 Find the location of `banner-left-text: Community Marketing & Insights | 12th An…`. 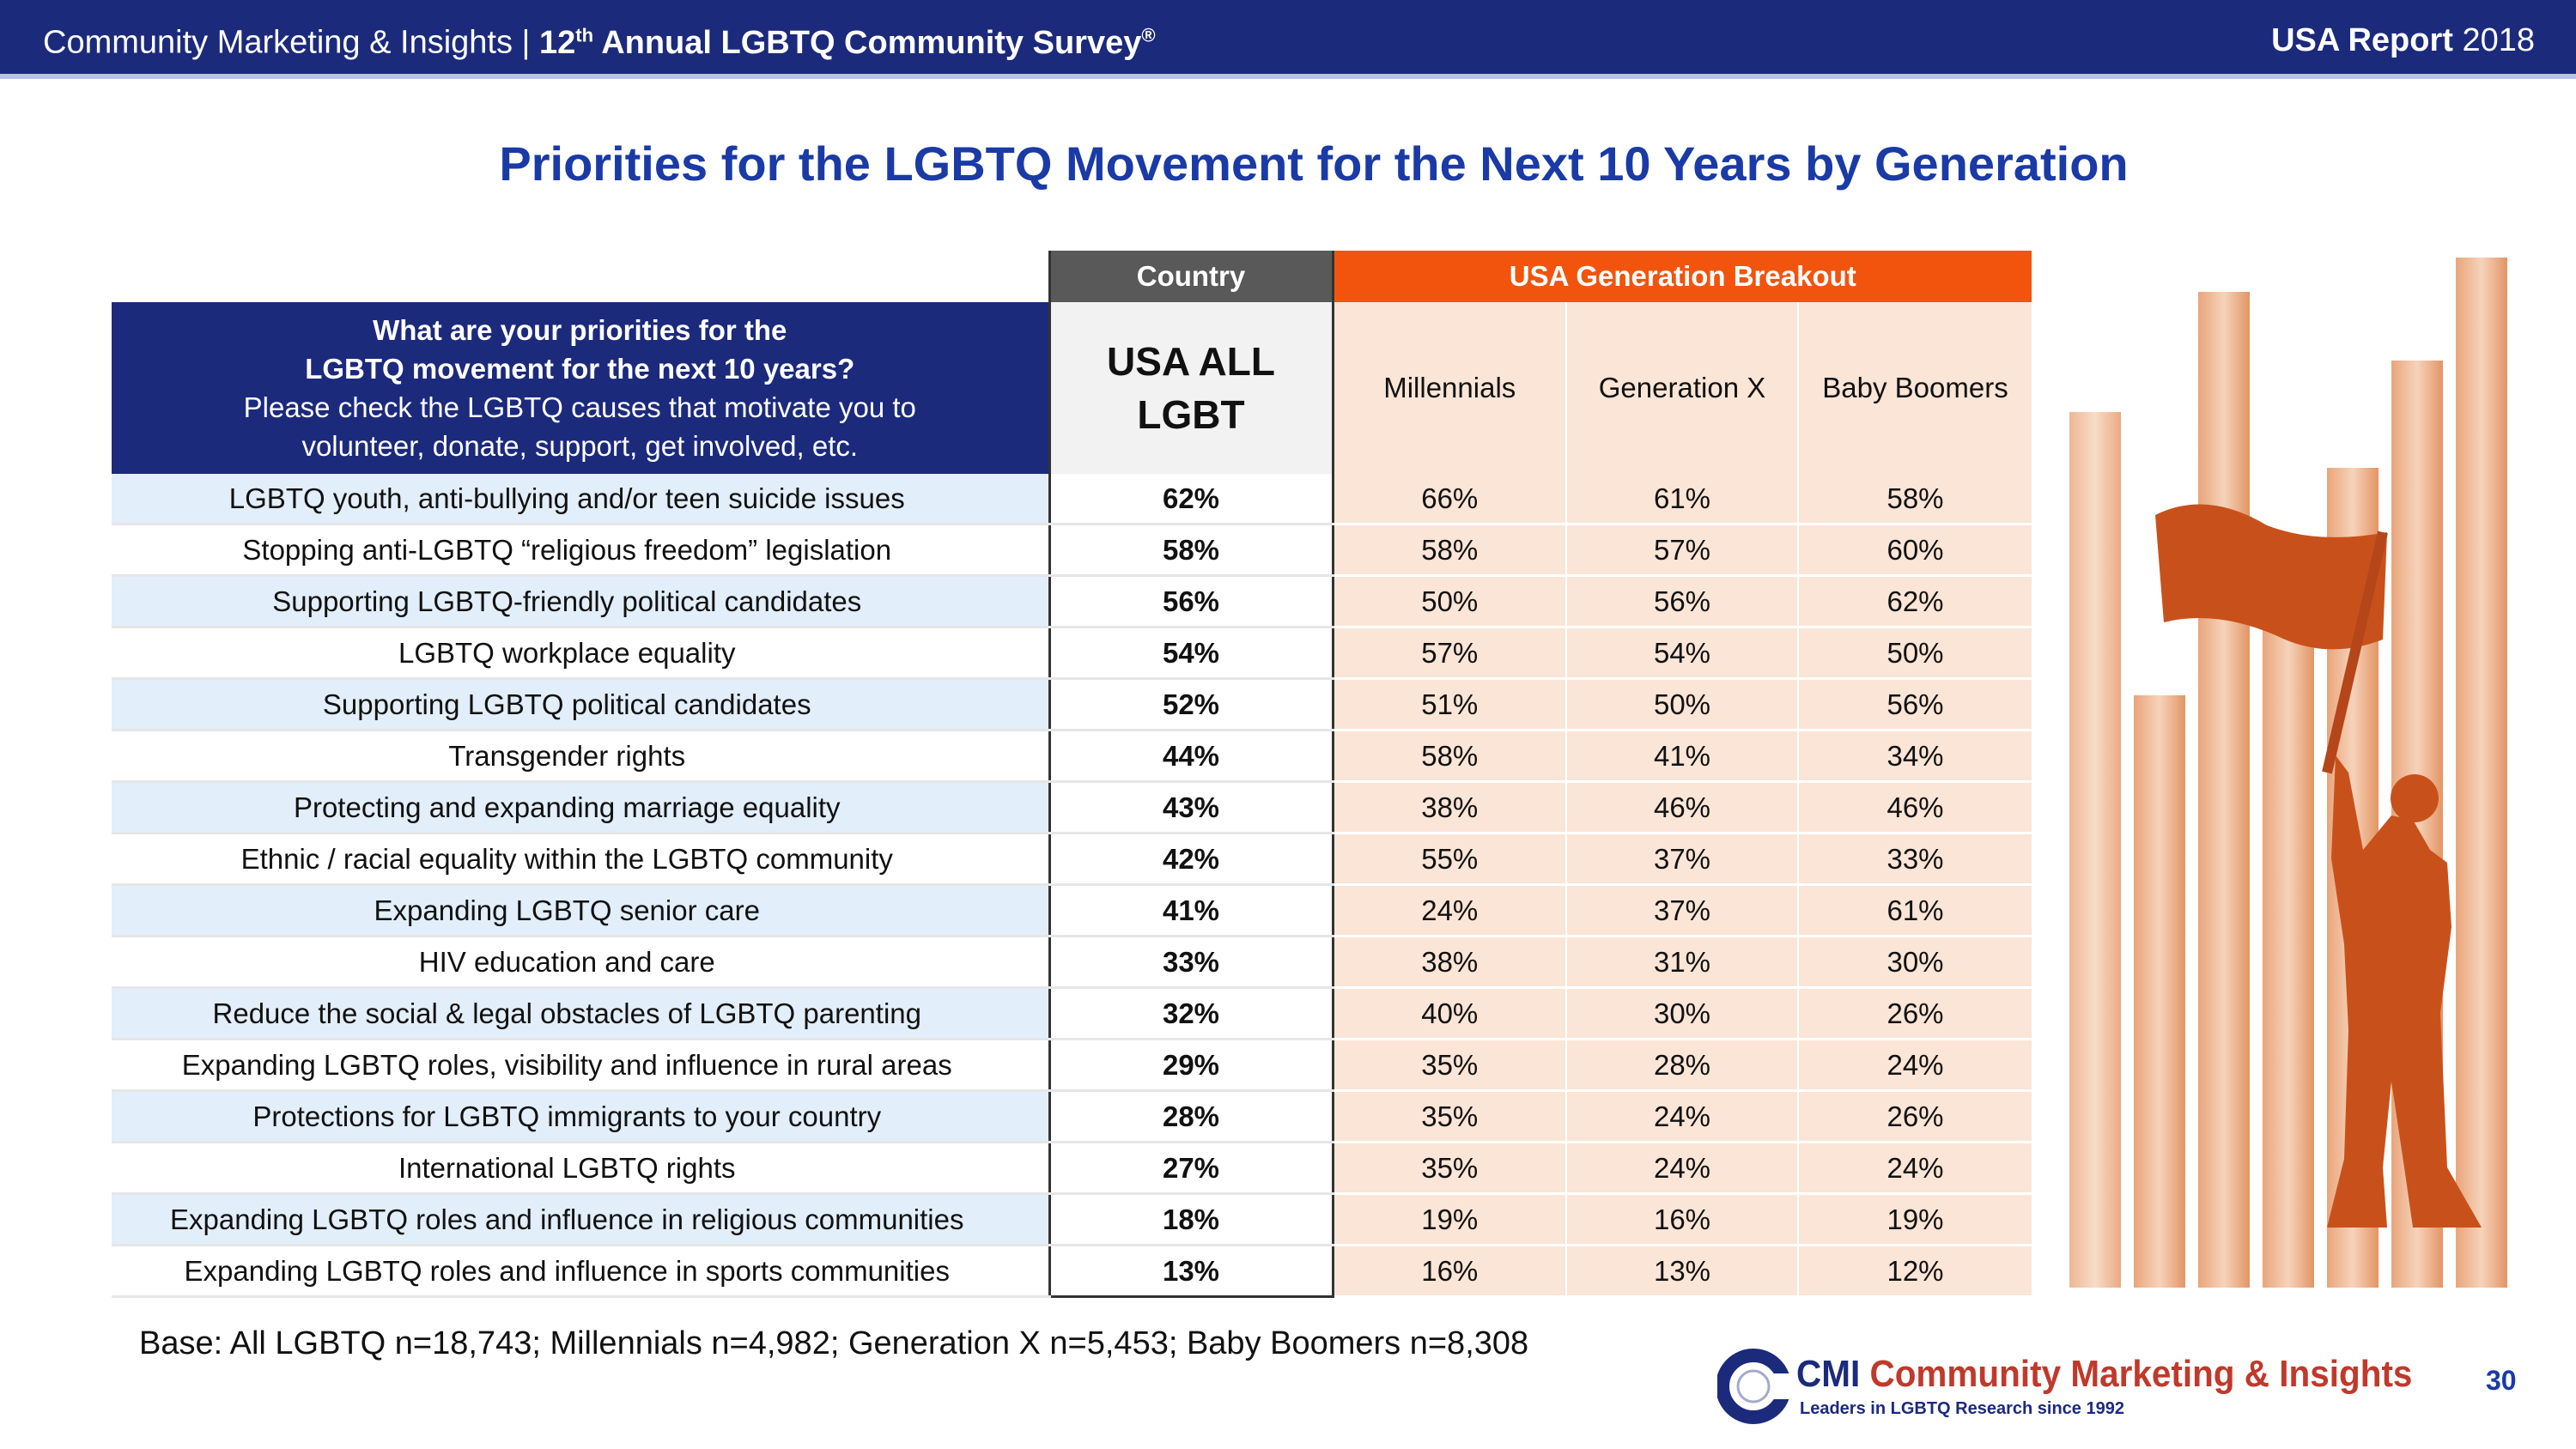

banner-left-text: Community Marketing & Insights | 12th An… is located at coordinates (599, 43).